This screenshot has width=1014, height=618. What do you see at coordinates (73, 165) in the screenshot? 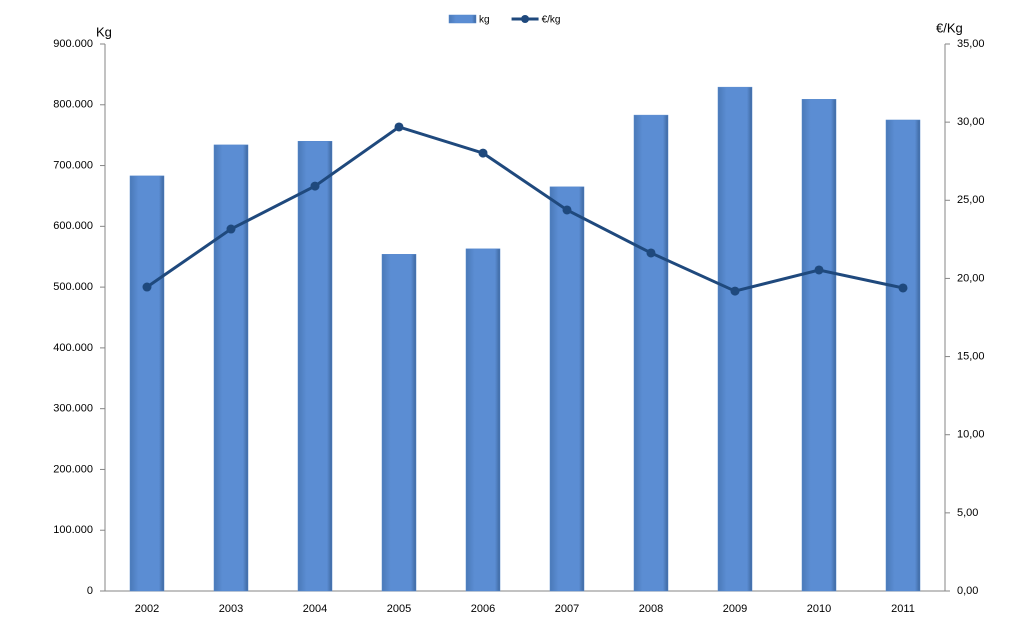
I see `y-tick-label: 700.000` at bounding box center [73, 165].